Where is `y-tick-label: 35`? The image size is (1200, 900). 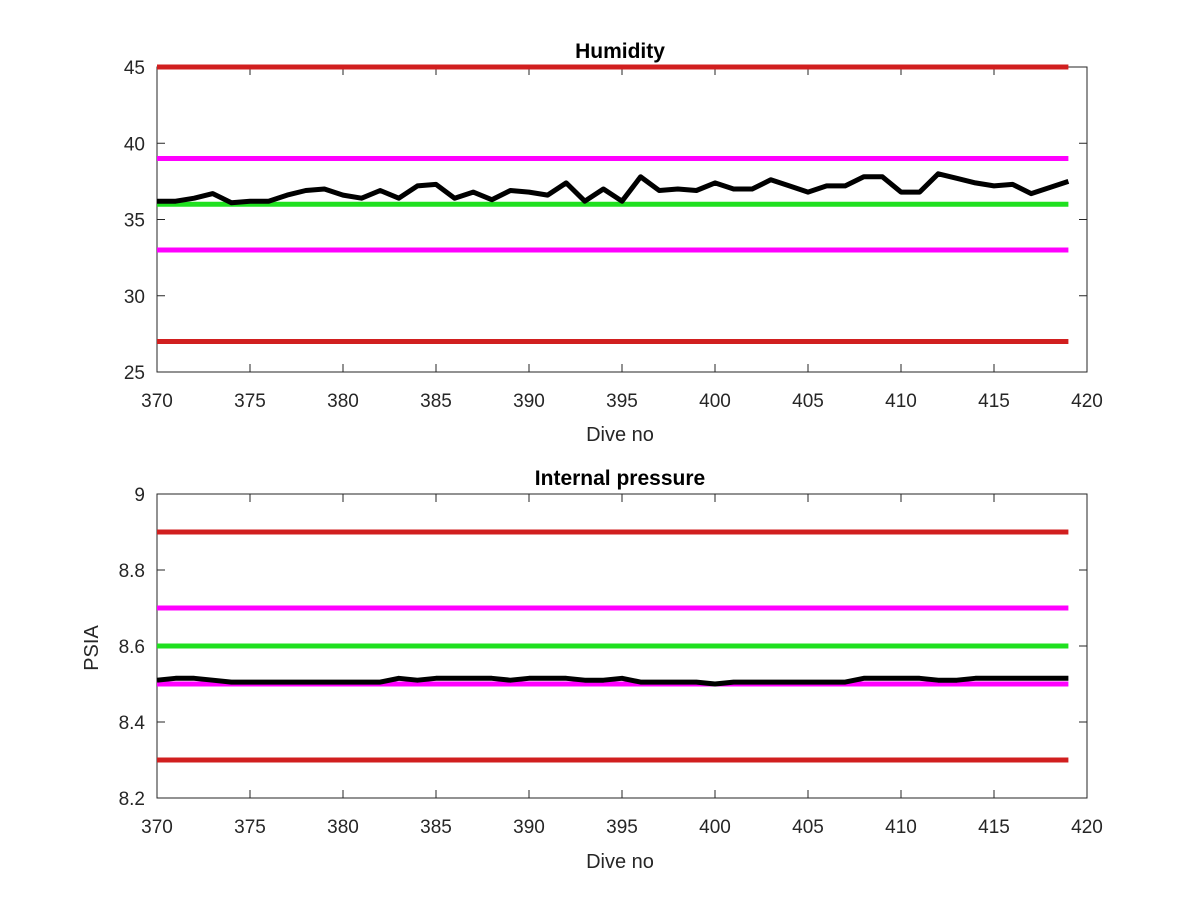 y-tick-label: 35 is located at coordinates (134, 221).